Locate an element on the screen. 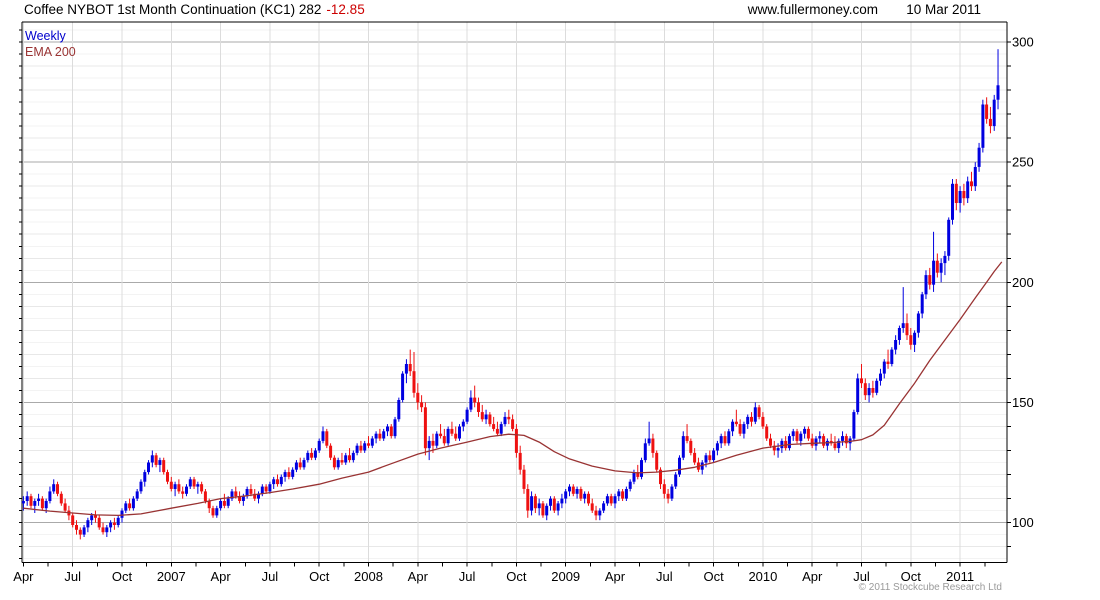 This screenshot has height=600, width=1100. x-axis-label: 2009 is located at coordinates (565, 576).